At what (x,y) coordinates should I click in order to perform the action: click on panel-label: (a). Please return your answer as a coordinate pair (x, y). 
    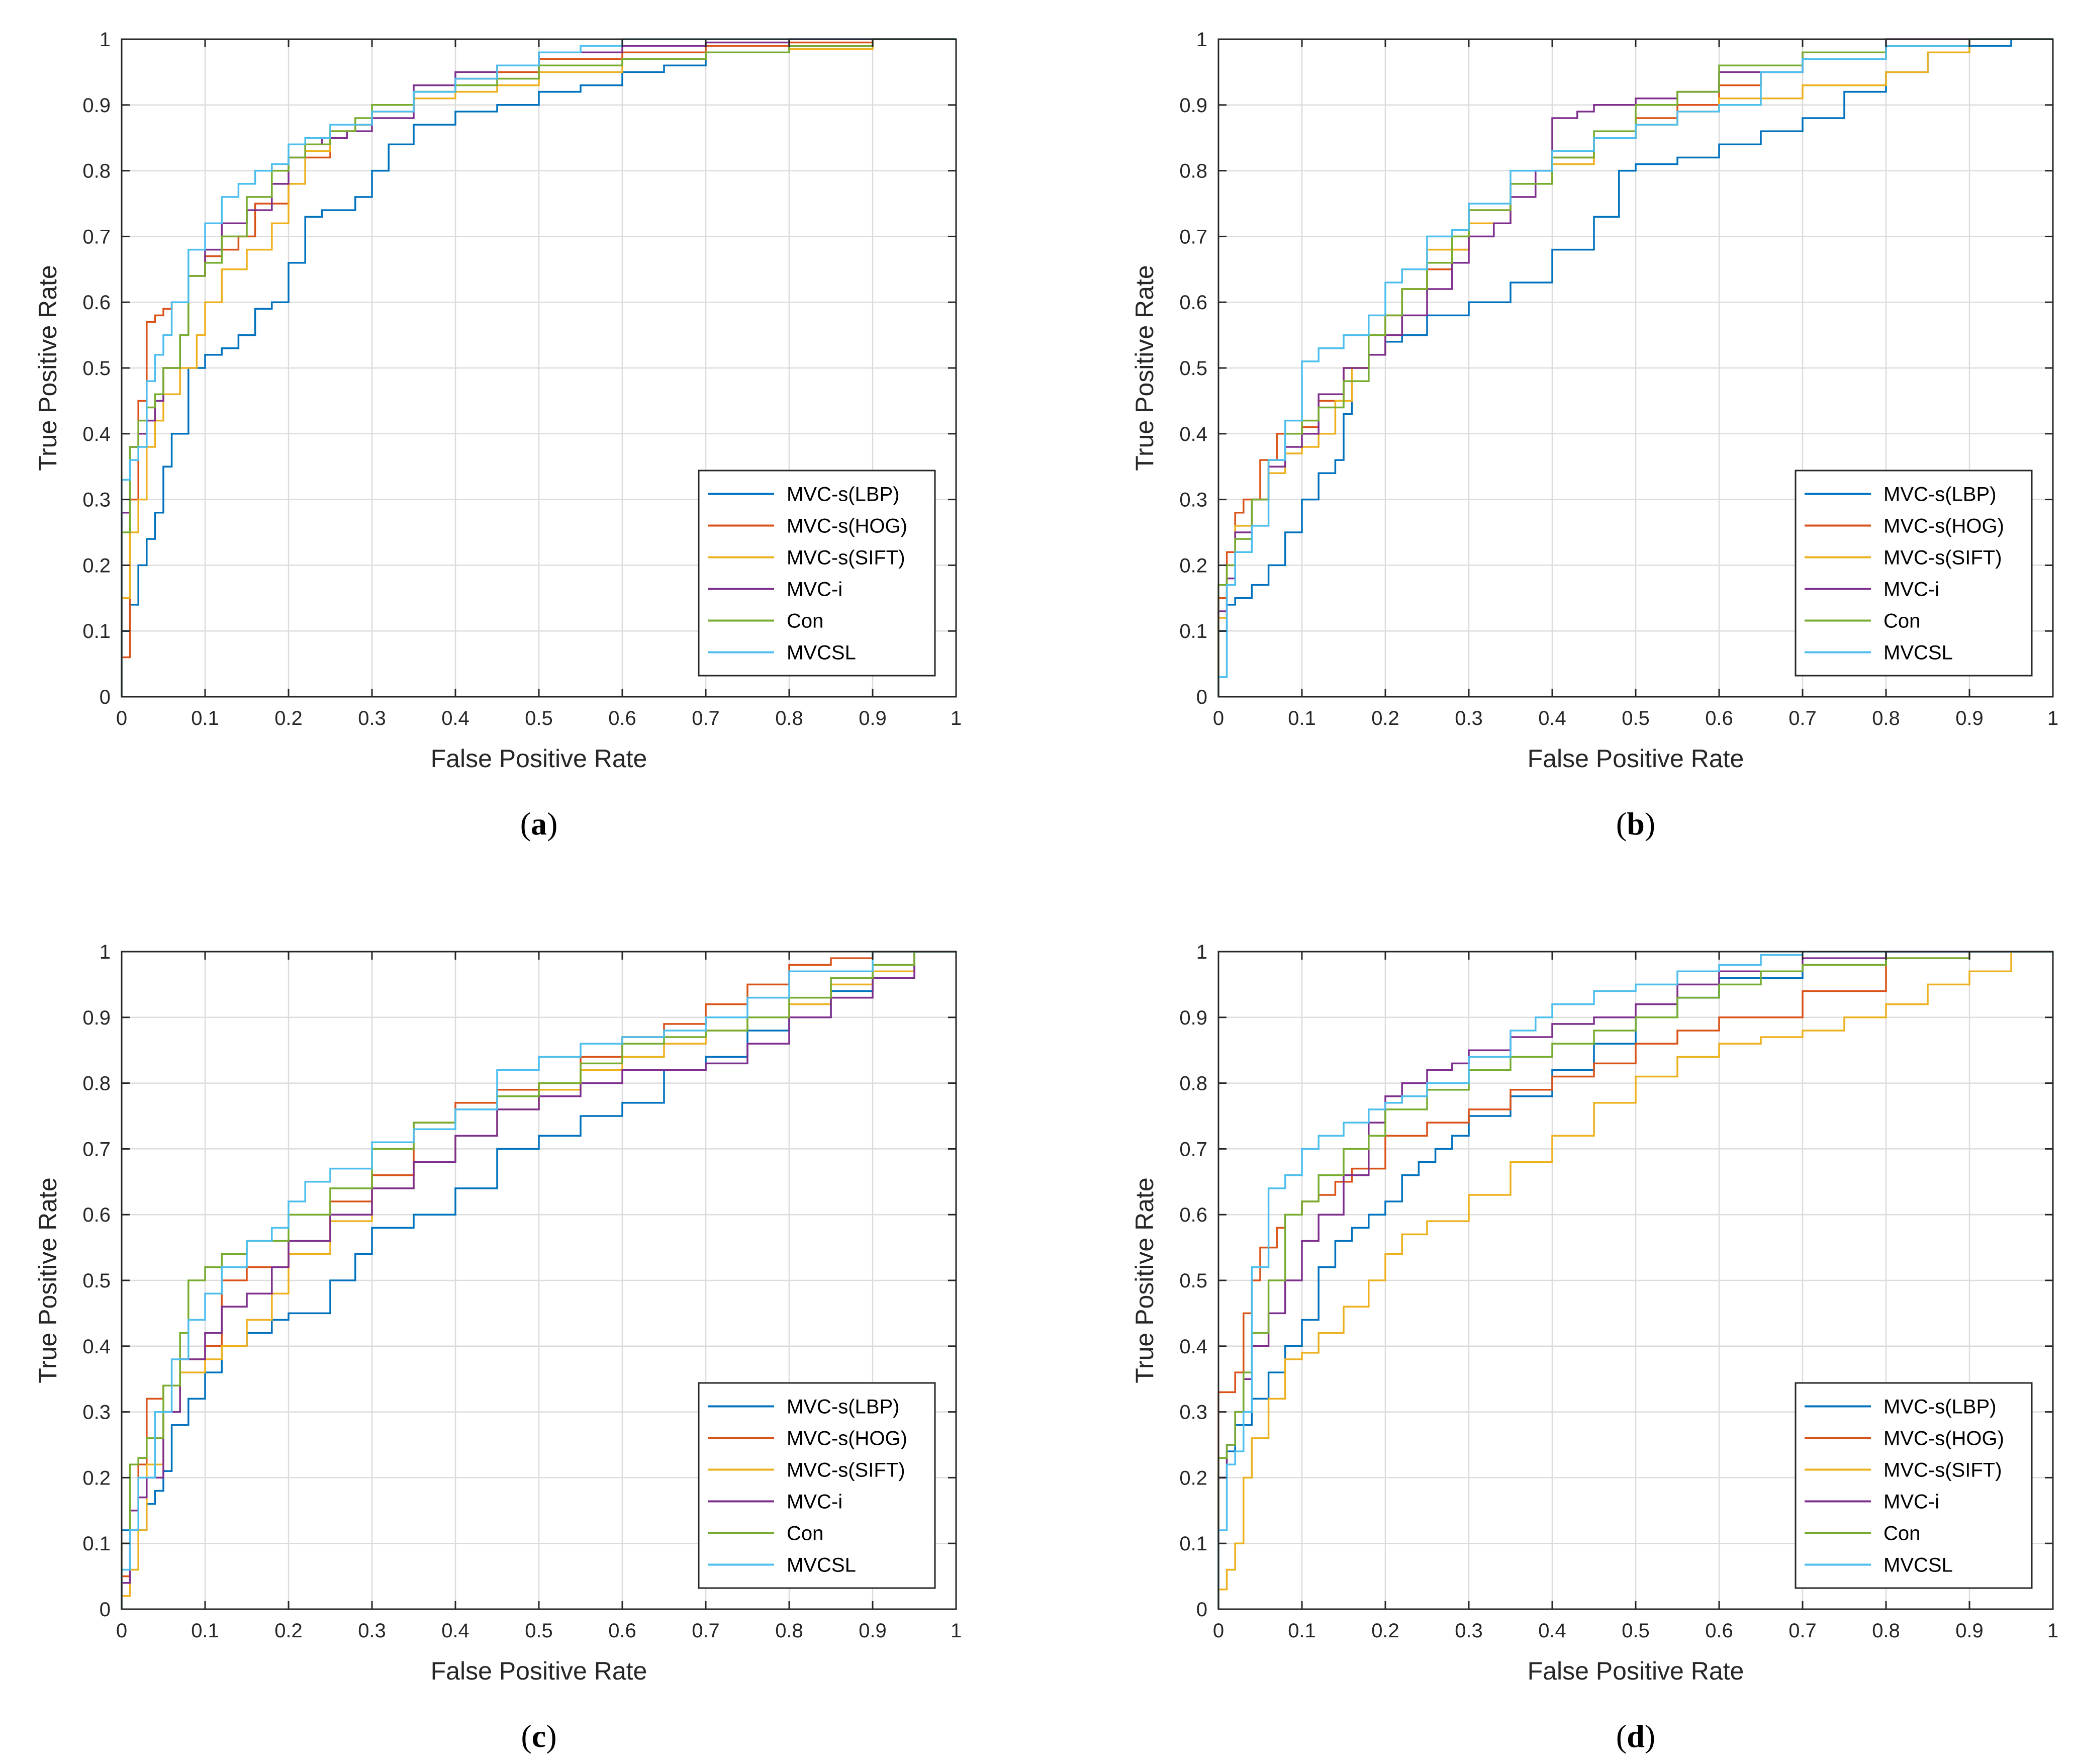
    Looking at the image, I should click on (539, 824).